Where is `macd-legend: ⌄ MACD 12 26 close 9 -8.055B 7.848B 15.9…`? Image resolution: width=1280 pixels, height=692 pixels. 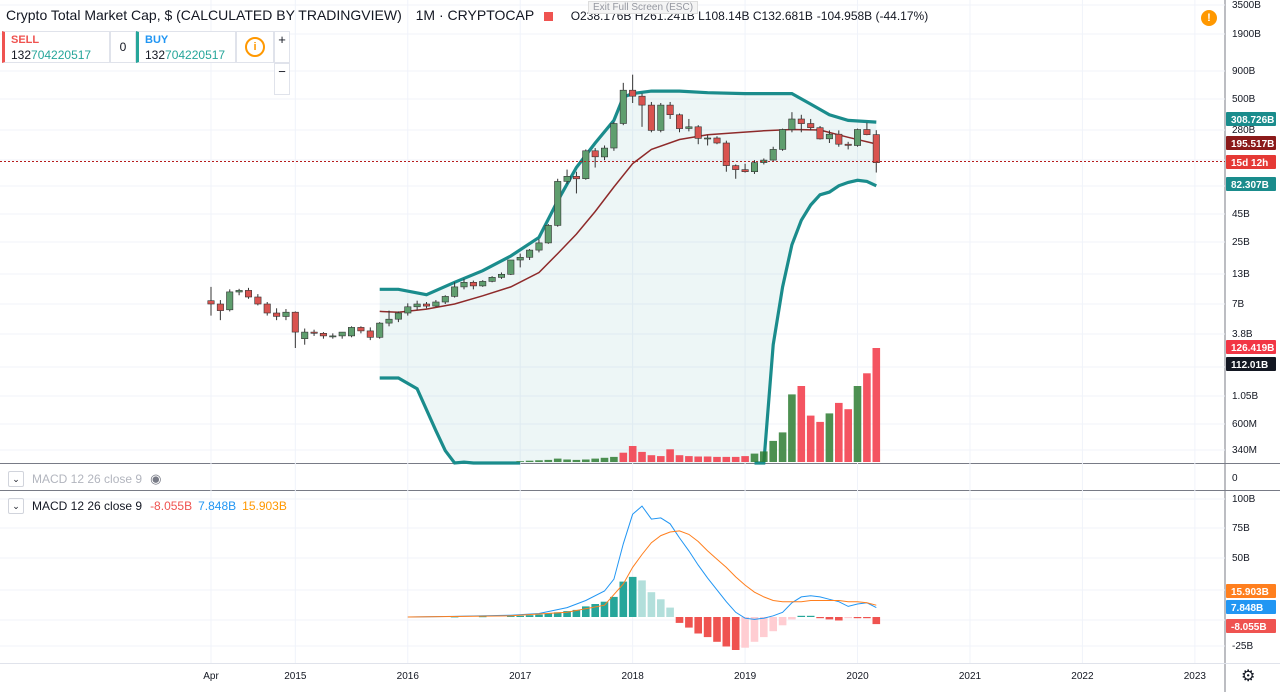 macd-legend: ⌄ MACD 12 26 close 9 -8.055B 7.848B 15.9… is located at coordinates (147, 506).